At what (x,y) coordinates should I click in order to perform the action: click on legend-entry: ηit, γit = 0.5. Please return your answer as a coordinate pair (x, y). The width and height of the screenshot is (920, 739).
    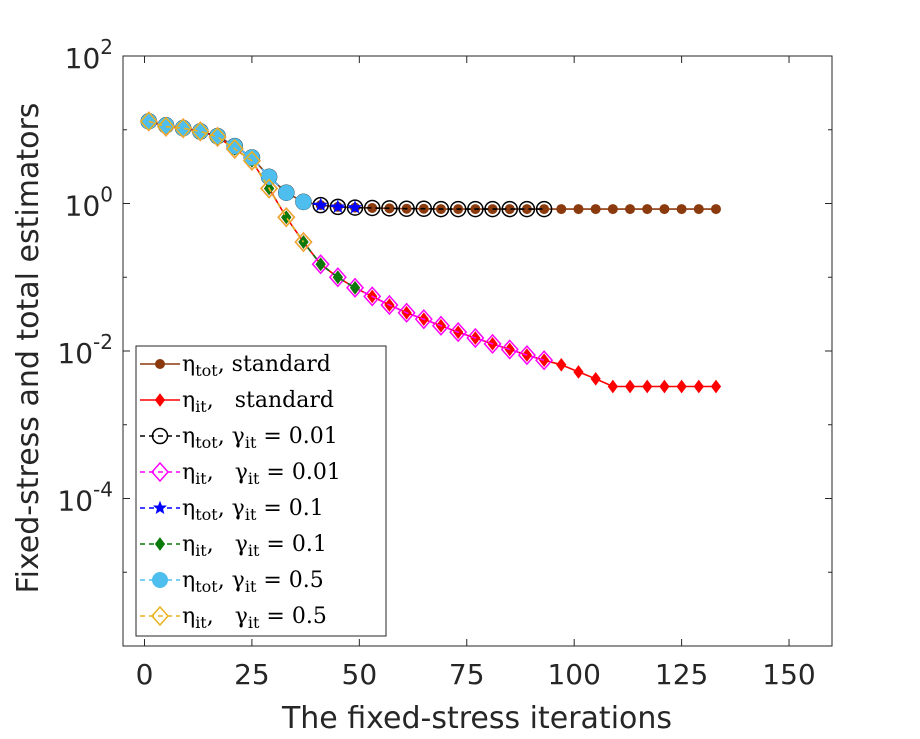
    Looking at the image, I should click on (233, 618).